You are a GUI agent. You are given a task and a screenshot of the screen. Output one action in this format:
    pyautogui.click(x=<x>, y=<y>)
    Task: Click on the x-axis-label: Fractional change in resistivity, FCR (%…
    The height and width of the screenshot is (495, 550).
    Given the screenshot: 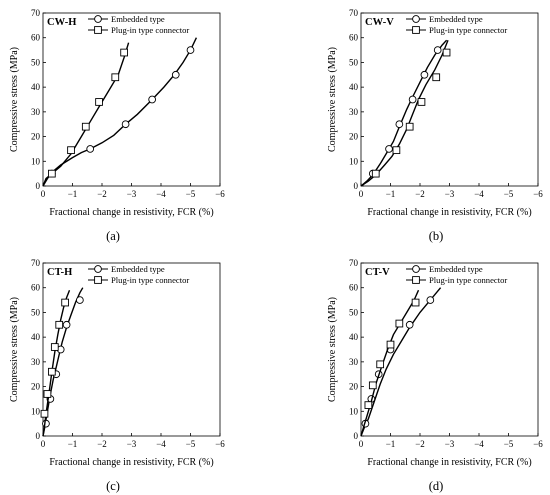 What is the action you would take?
    pyautogui.click(x=449, y=462)
    